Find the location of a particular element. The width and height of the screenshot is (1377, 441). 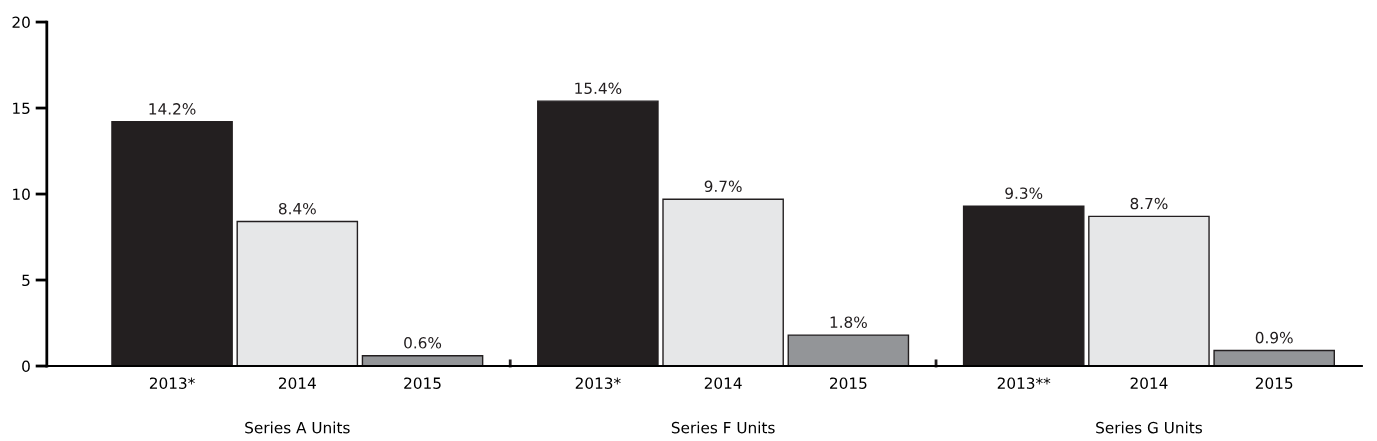

y-tick-label: 20 is located at coordinates (21, 22).